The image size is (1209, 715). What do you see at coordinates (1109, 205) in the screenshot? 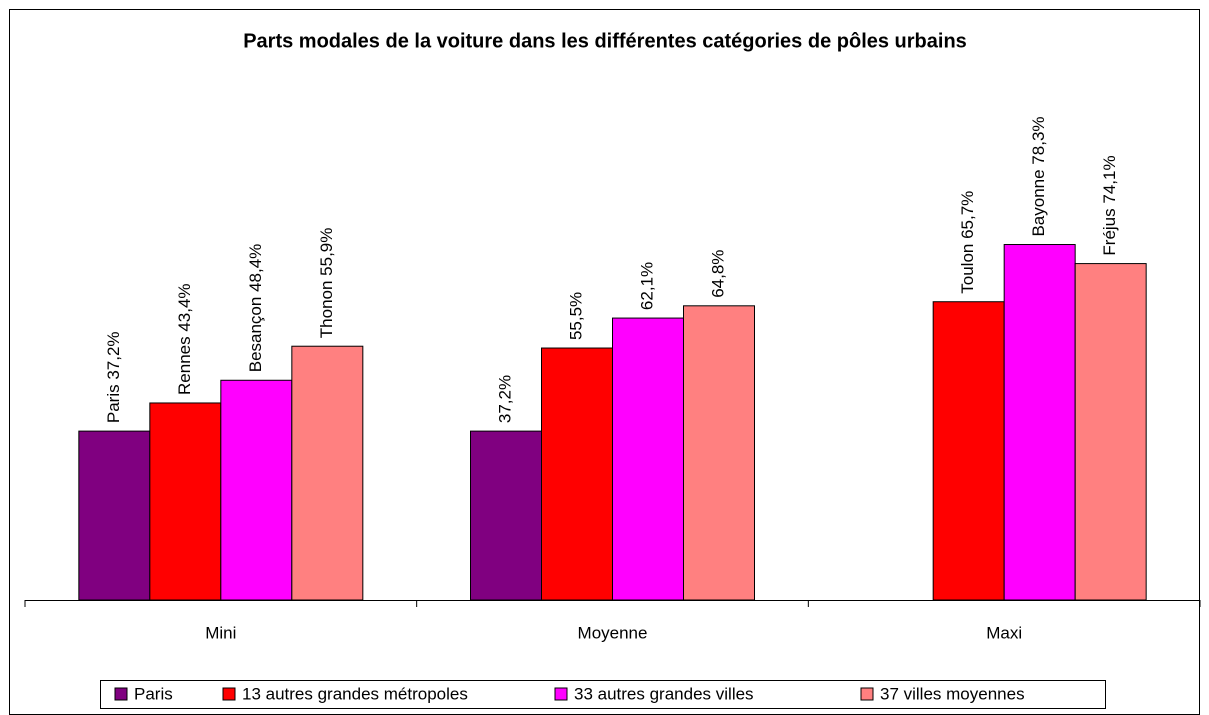
I see `value-label: Fréjus 74,1%` at bounding box center [1109, 205].